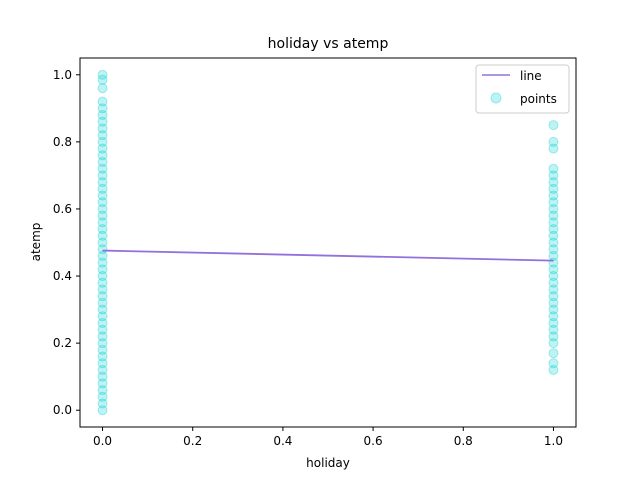  Describe the element at coordinates (192, 441) in the screenshot. I see `x-tick-label: 0.2` at that location.